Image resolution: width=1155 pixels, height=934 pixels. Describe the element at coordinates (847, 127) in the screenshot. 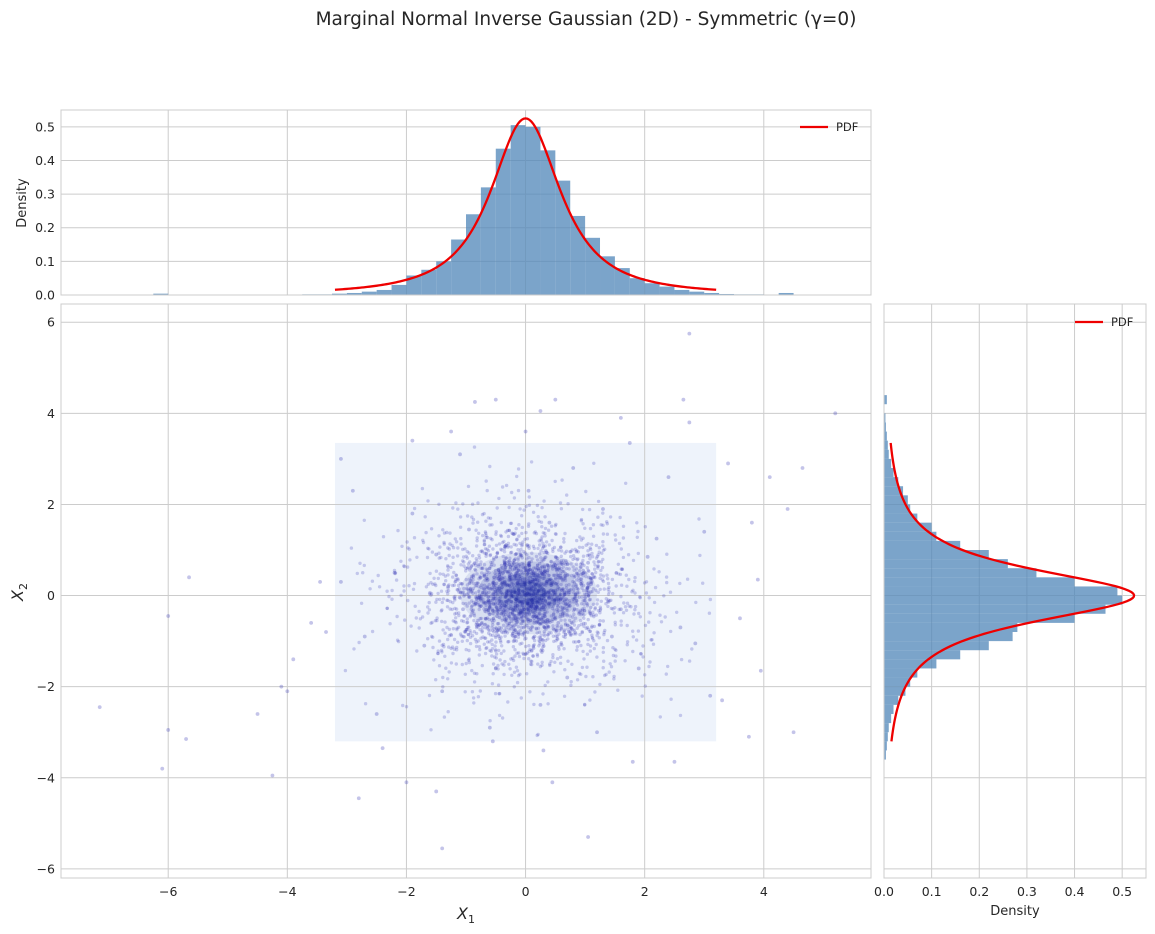

I see `top-legend-label: PDF` at that location.